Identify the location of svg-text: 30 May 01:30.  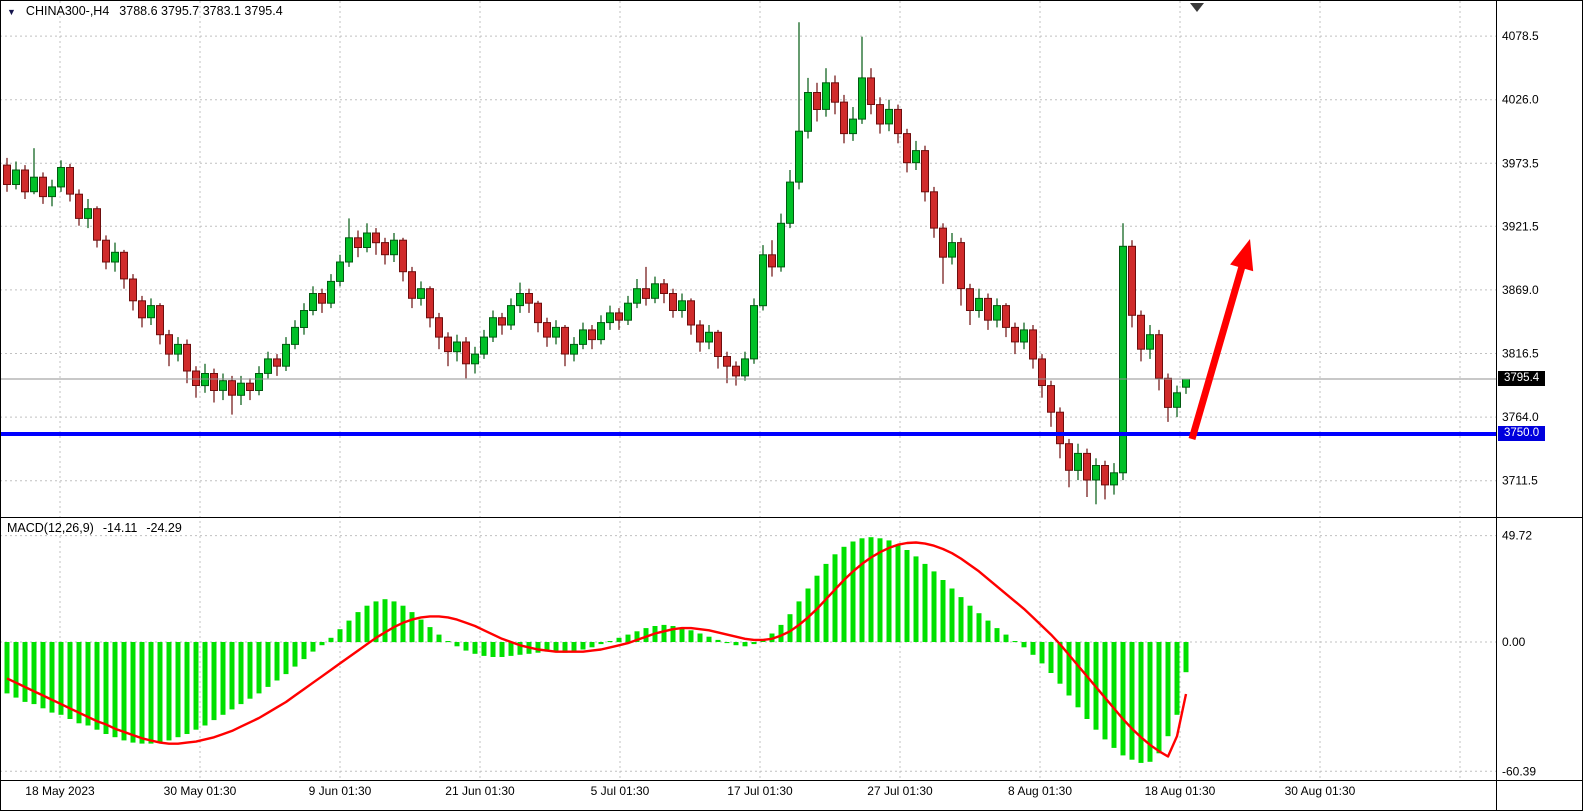
(200, 791).